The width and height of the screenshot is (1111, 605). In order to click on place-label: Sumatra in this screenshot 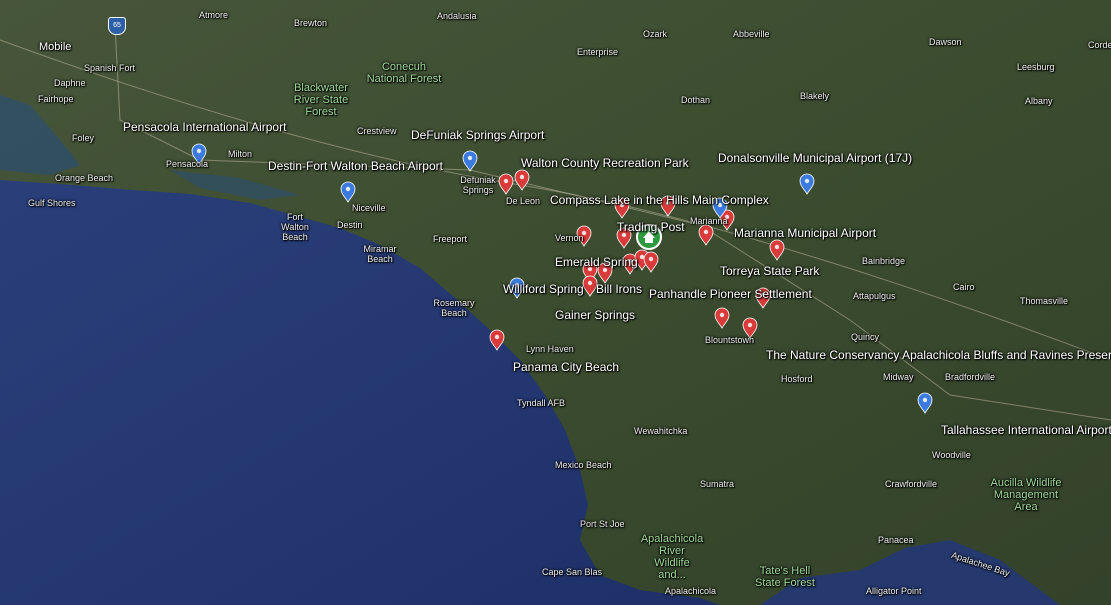, I will do `click(717, 484)`.